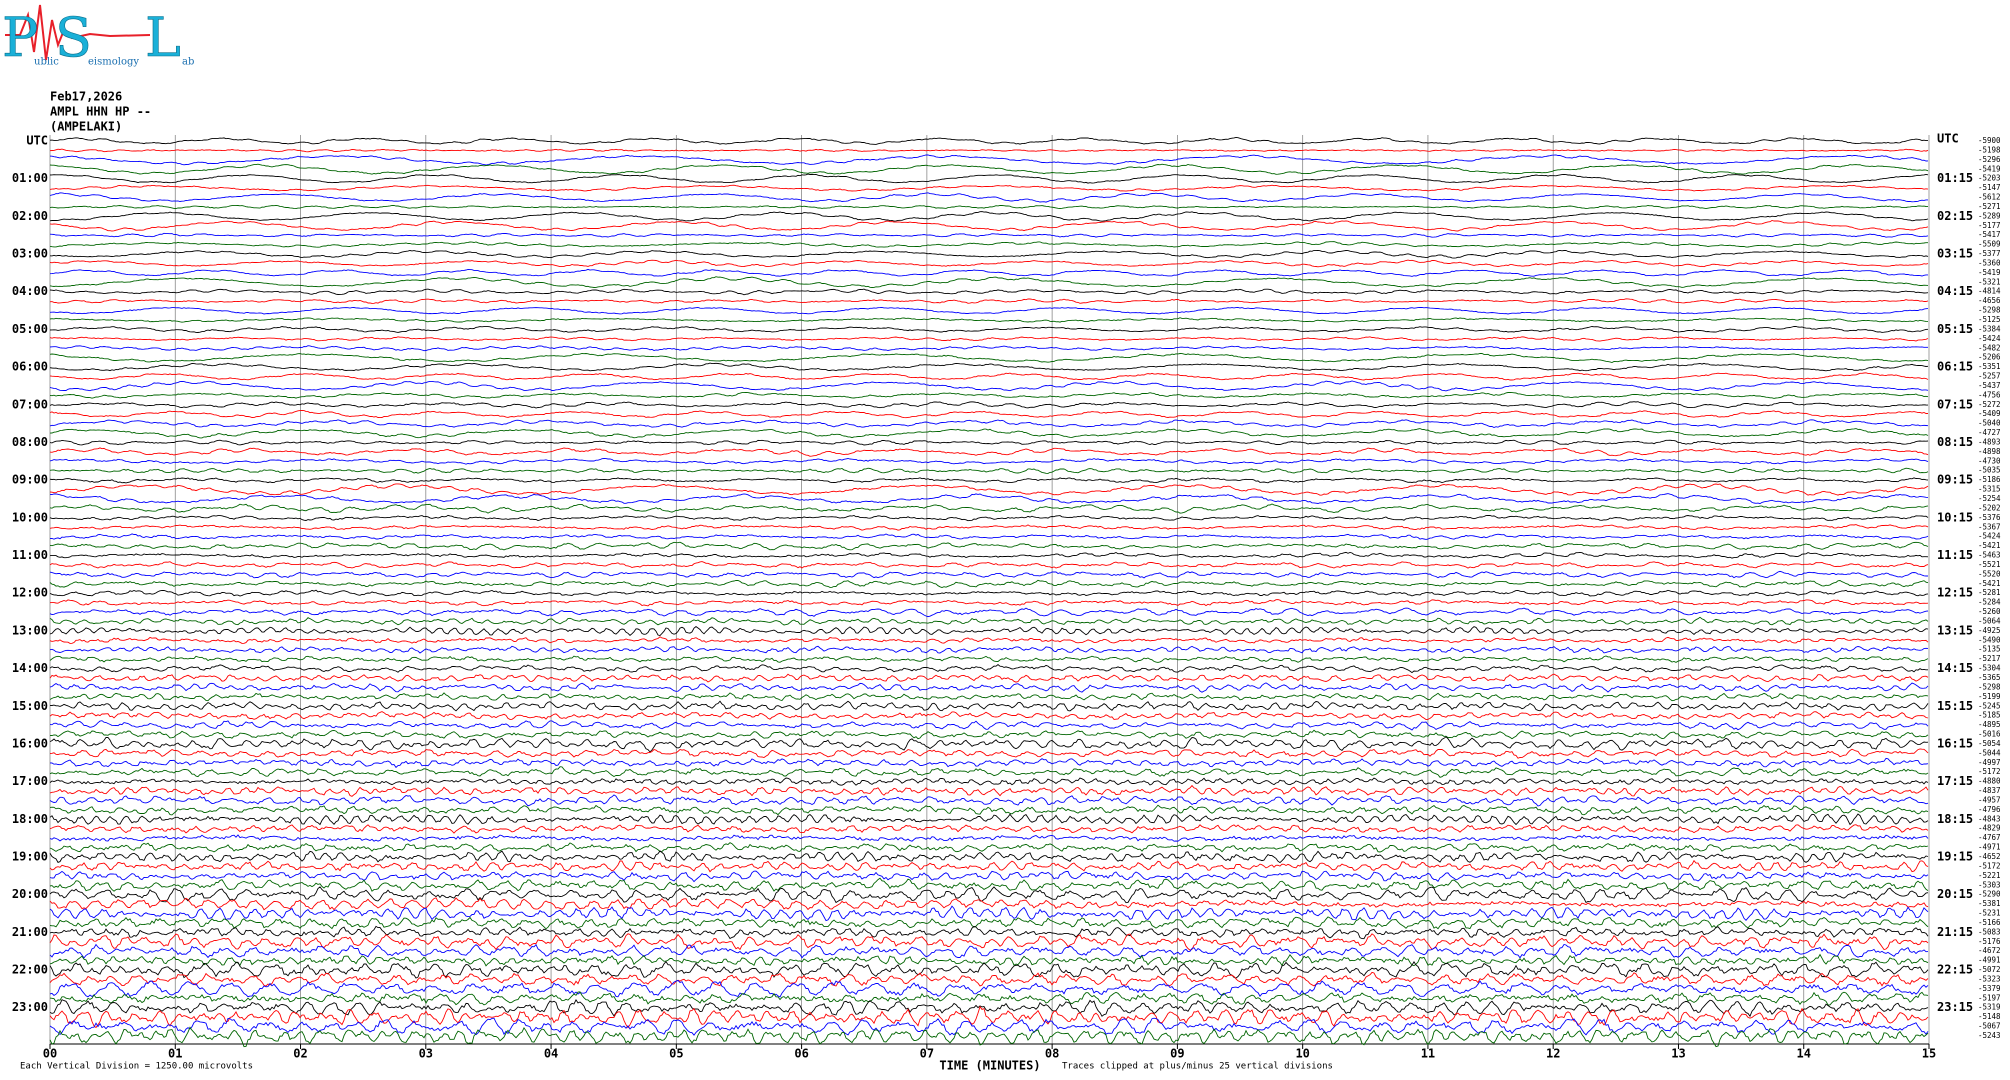 This screenshot has height=1080, width=2010. Describe the element at coordinates (1955, 668) in the screenshot. I see `right-time-label: 14:15` at that location.